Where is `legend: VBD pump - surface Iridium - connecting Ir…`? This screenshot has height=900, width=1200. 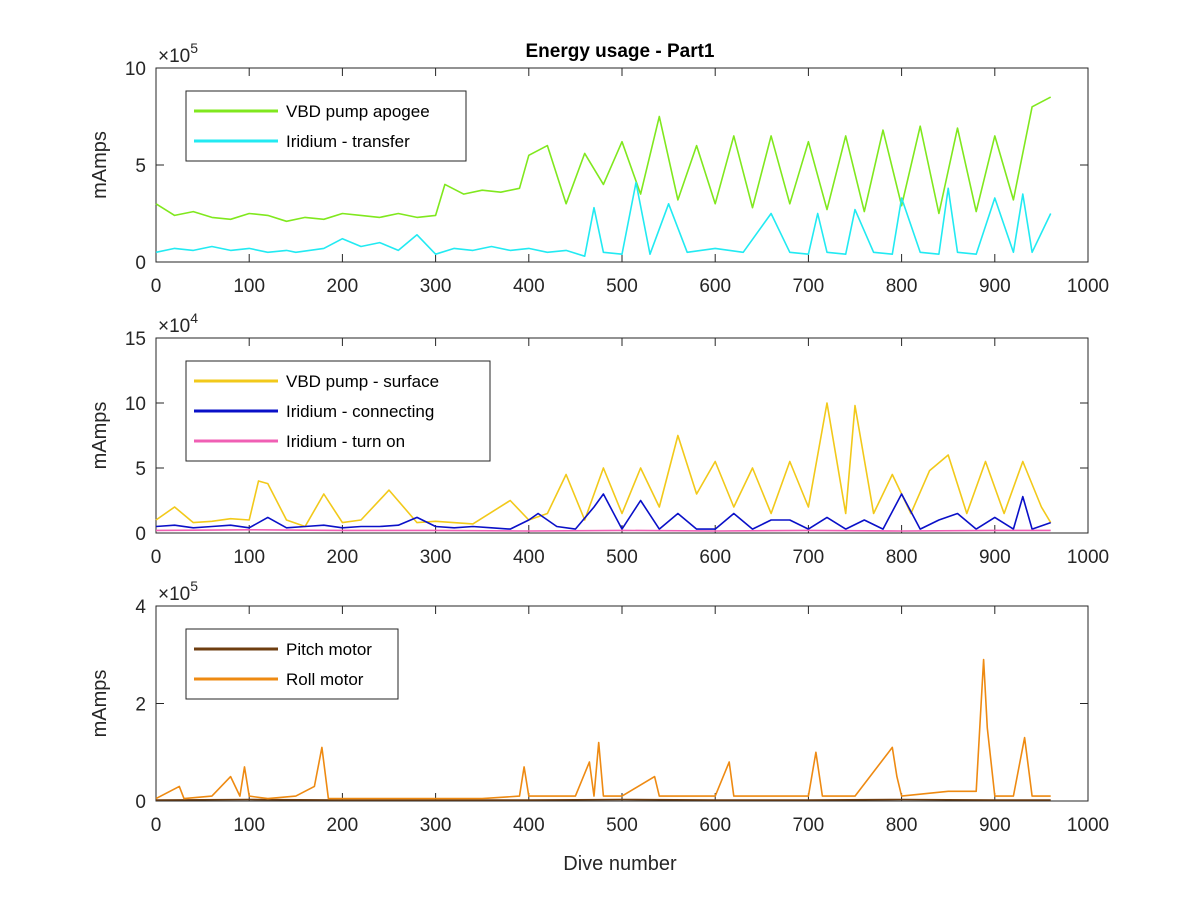 legend: VBD pump - surface Iridium - connecting Ir… is located at coordinates (338, 411).